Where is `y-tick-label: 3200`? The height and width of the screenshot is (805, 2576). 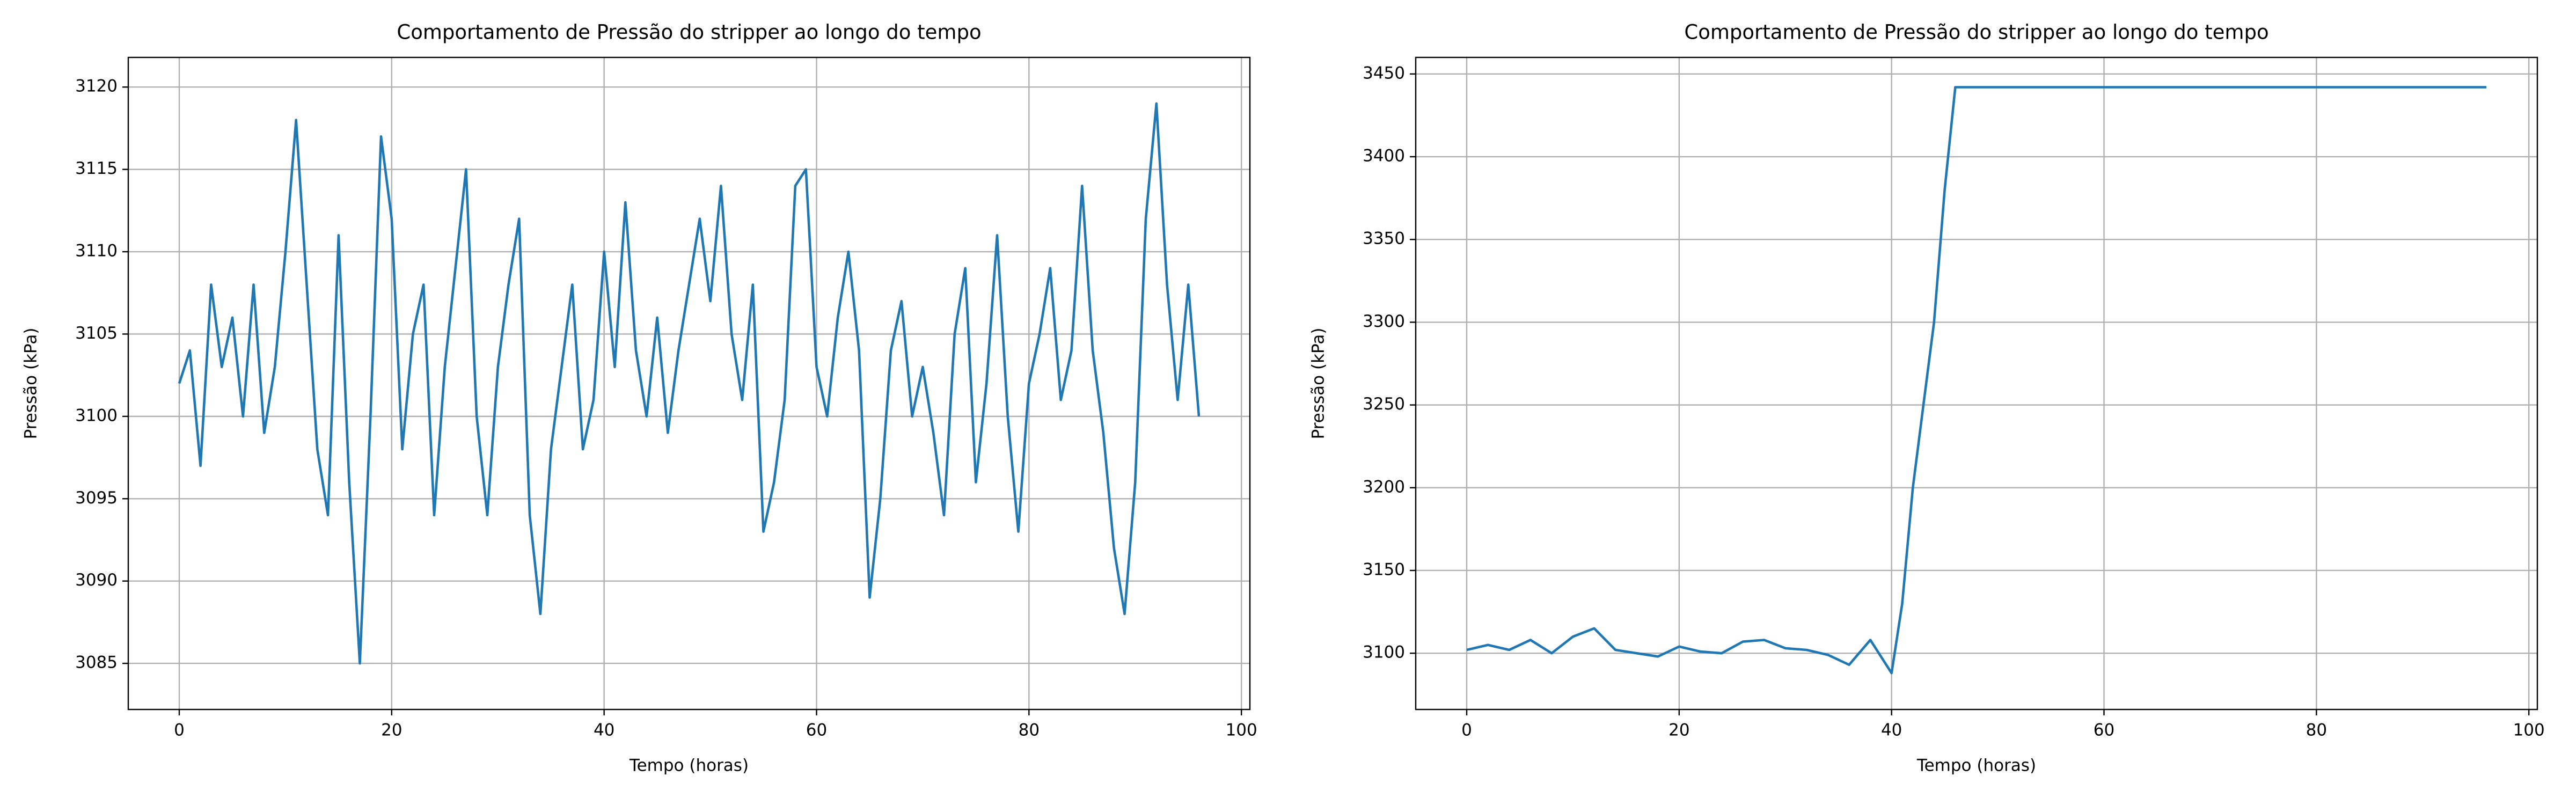
y-tick-label: 3200 is located at coordinates (1384, 486).